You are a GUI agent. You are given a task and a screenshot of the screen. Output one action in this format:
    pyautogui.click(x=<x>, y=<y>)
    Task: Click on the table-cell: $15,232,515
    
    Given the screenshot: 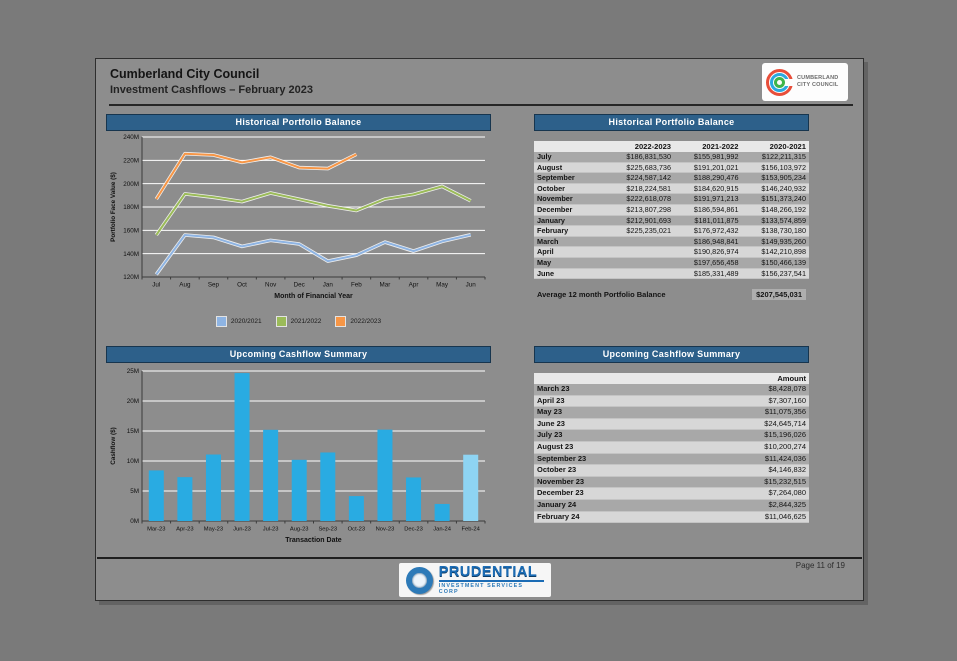 What is the action you would take?
    pyautogui.click(x=785, y=481)
    